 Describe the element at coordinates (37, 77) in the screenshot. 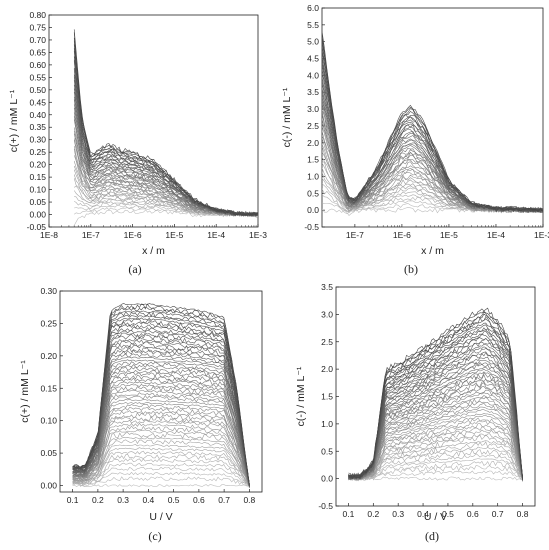

I see `y-tick-label: 0.55` at that location.